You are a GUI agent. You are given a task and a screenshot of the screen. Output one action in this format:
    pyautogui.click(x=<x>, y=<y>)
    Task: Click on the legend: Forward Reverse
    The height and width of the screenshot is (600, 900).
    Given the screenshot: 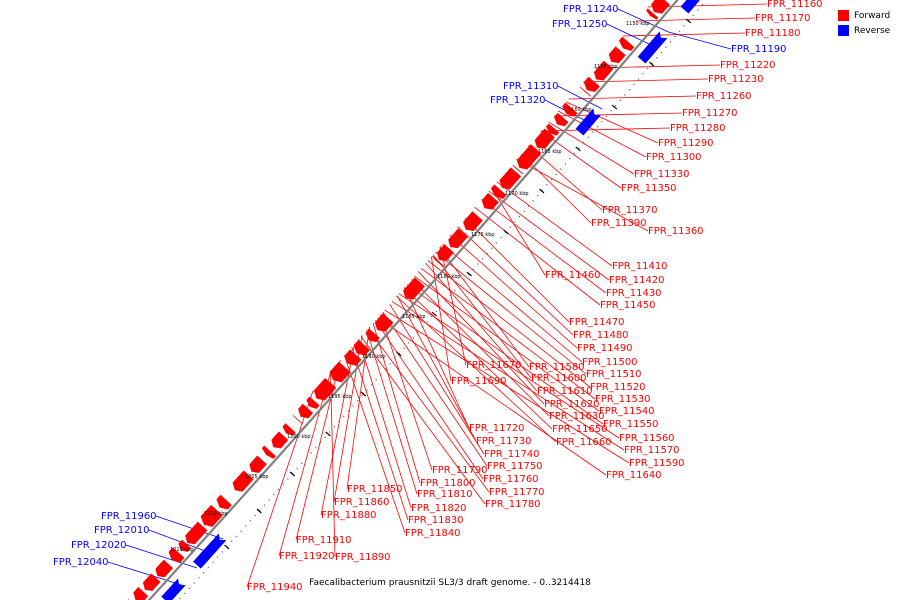 What is the action you would take?
    pyautogui.click(x=864, y=23)
    